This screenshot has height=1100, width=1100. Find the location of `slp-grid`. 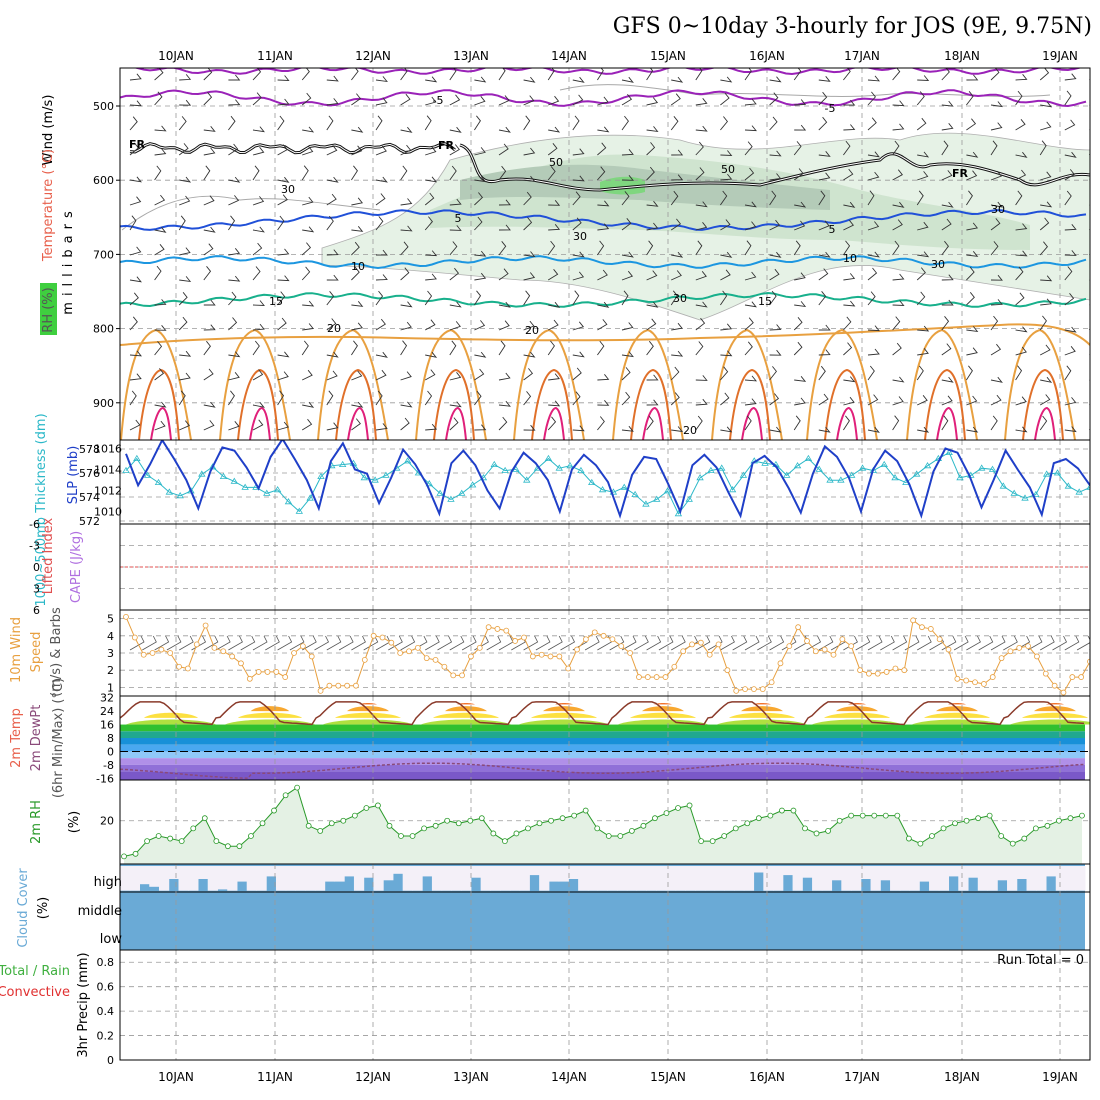

slp-grid is located at coordinates (605, 482).